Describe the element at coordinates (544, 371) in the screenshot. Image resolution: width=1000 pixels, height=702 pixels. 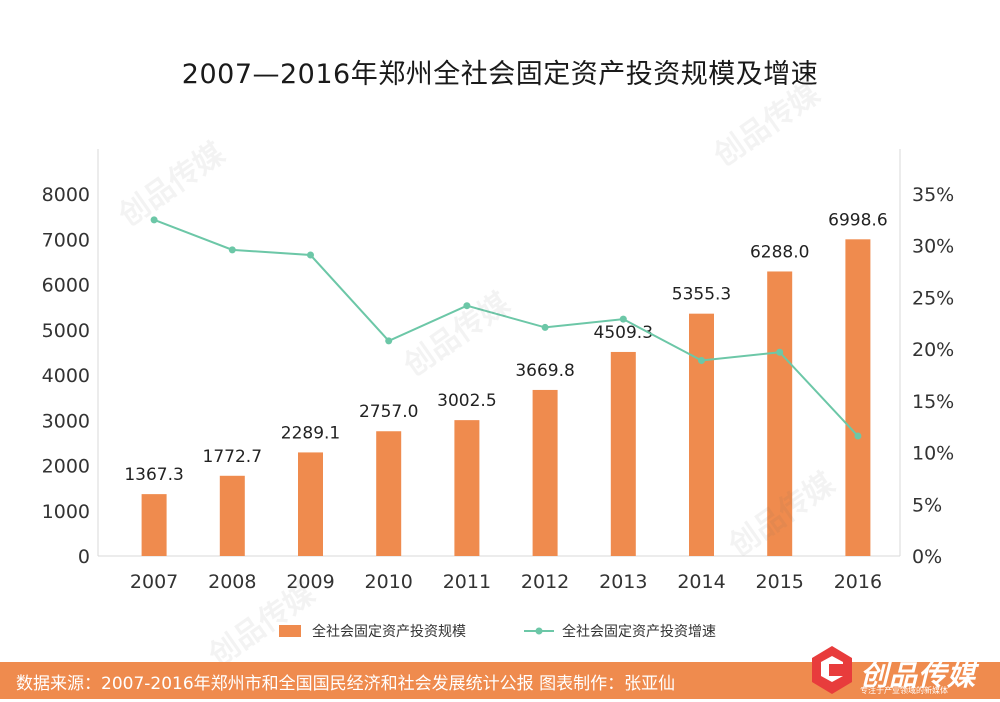
I see `bar-data-label: 3669.8` at that location.